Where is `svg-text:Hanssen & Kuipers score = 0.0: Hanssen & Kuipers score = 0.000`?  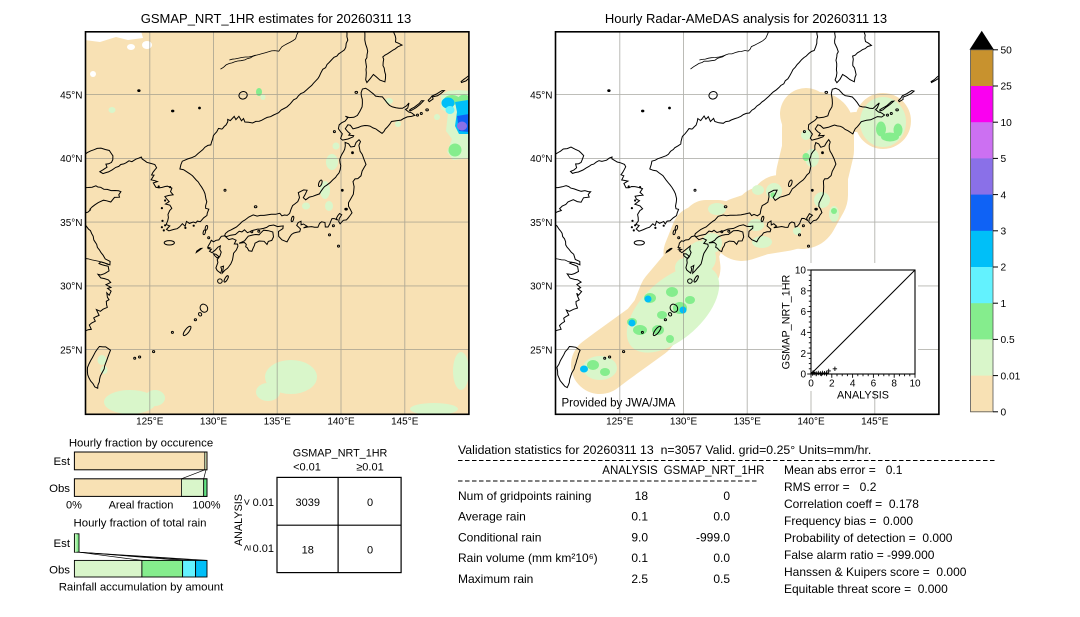 svg-text:Hanssen & Kuipers score = 0.0: Hanssen & Kuipers score = 0.000 is located at coordinates (875, 572).